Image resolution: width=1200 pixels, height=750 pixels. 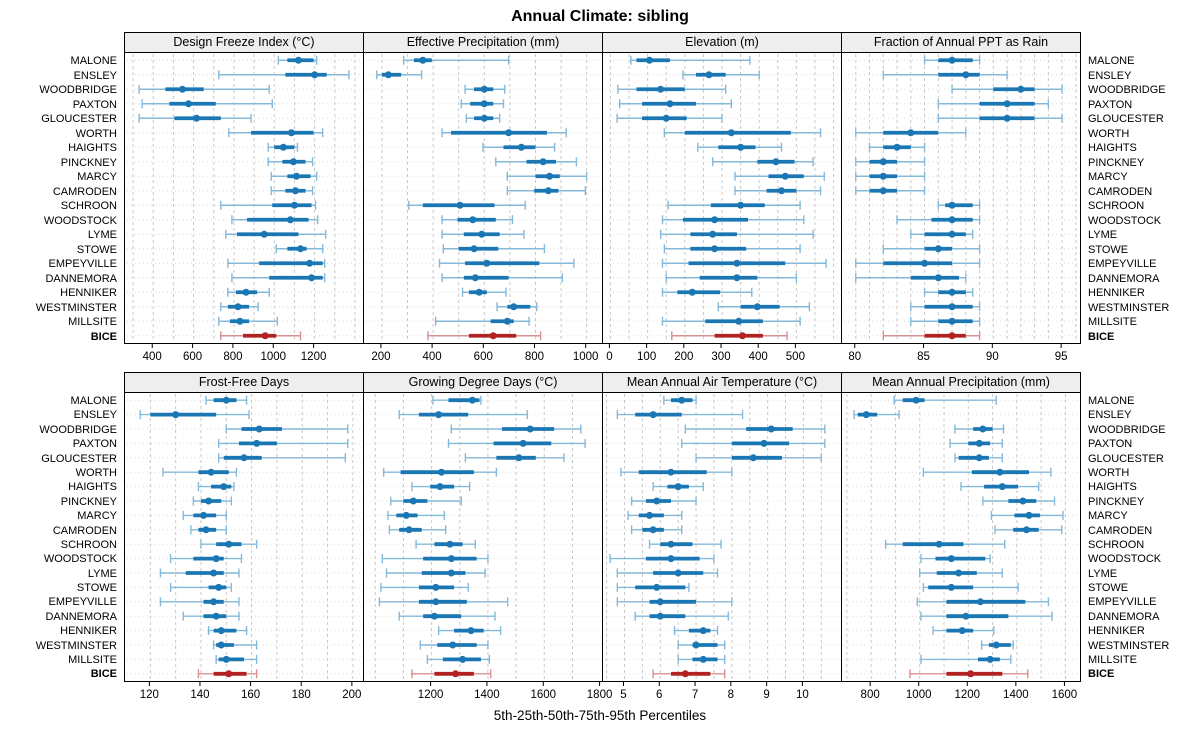 What do you see at coordinates (948, 292) in the screenshot?
I see `percentile-row-henniker` at bounding box center [948, 292].